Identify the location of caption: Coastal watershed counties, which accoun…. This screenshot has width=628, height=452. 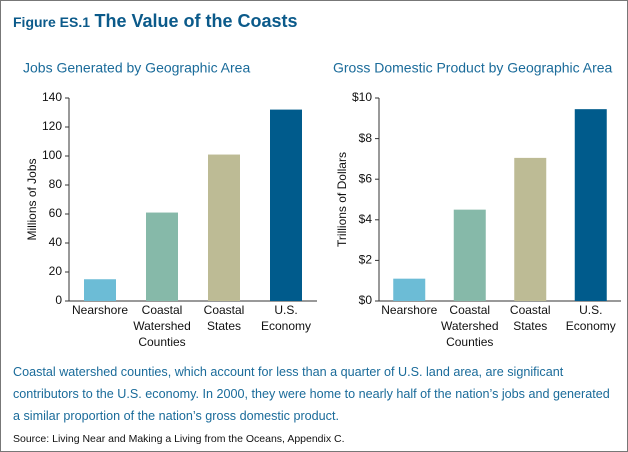
(311, 394).